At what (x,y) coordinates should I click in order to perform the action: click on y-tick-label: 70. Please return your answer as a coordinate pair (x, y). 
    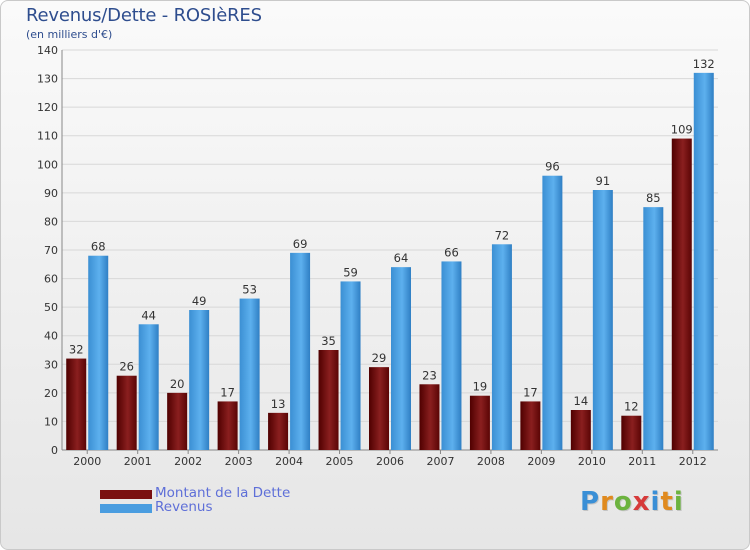
    Looking at the image, I should click on (51, 250).